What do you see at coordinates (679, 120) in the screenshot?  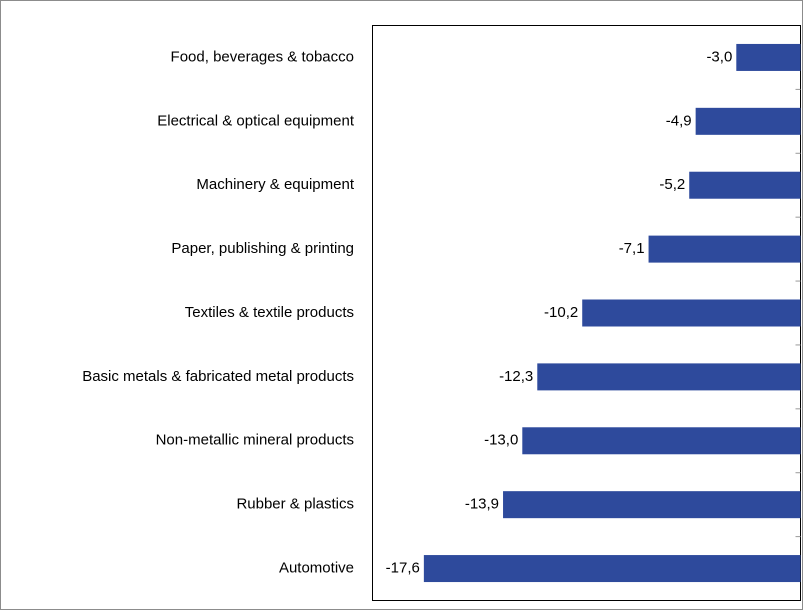 I see `data-label: -4,9` at bounding box center [679, 120].